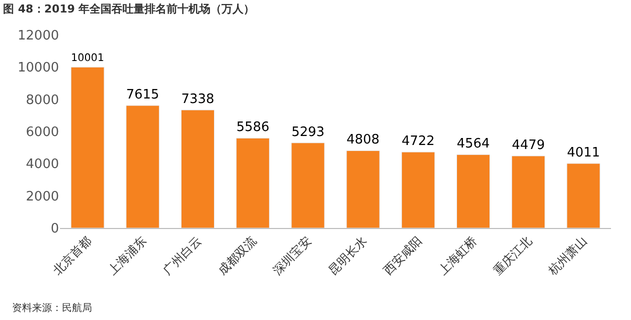 Image resolution: width=631 pixels, height=320 pixels. I want to click on data-label: 10001, so click(87, 58).